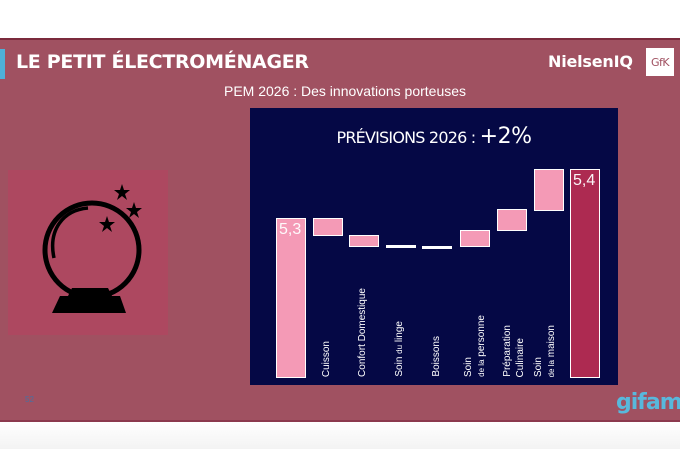 The height and width of the screenshot is (449, 680). Describe the element at coordinates (162, 62) in the screenshot. I see `slide-title: LE PETIT ÉLECTROMÉNAGER` at that location.